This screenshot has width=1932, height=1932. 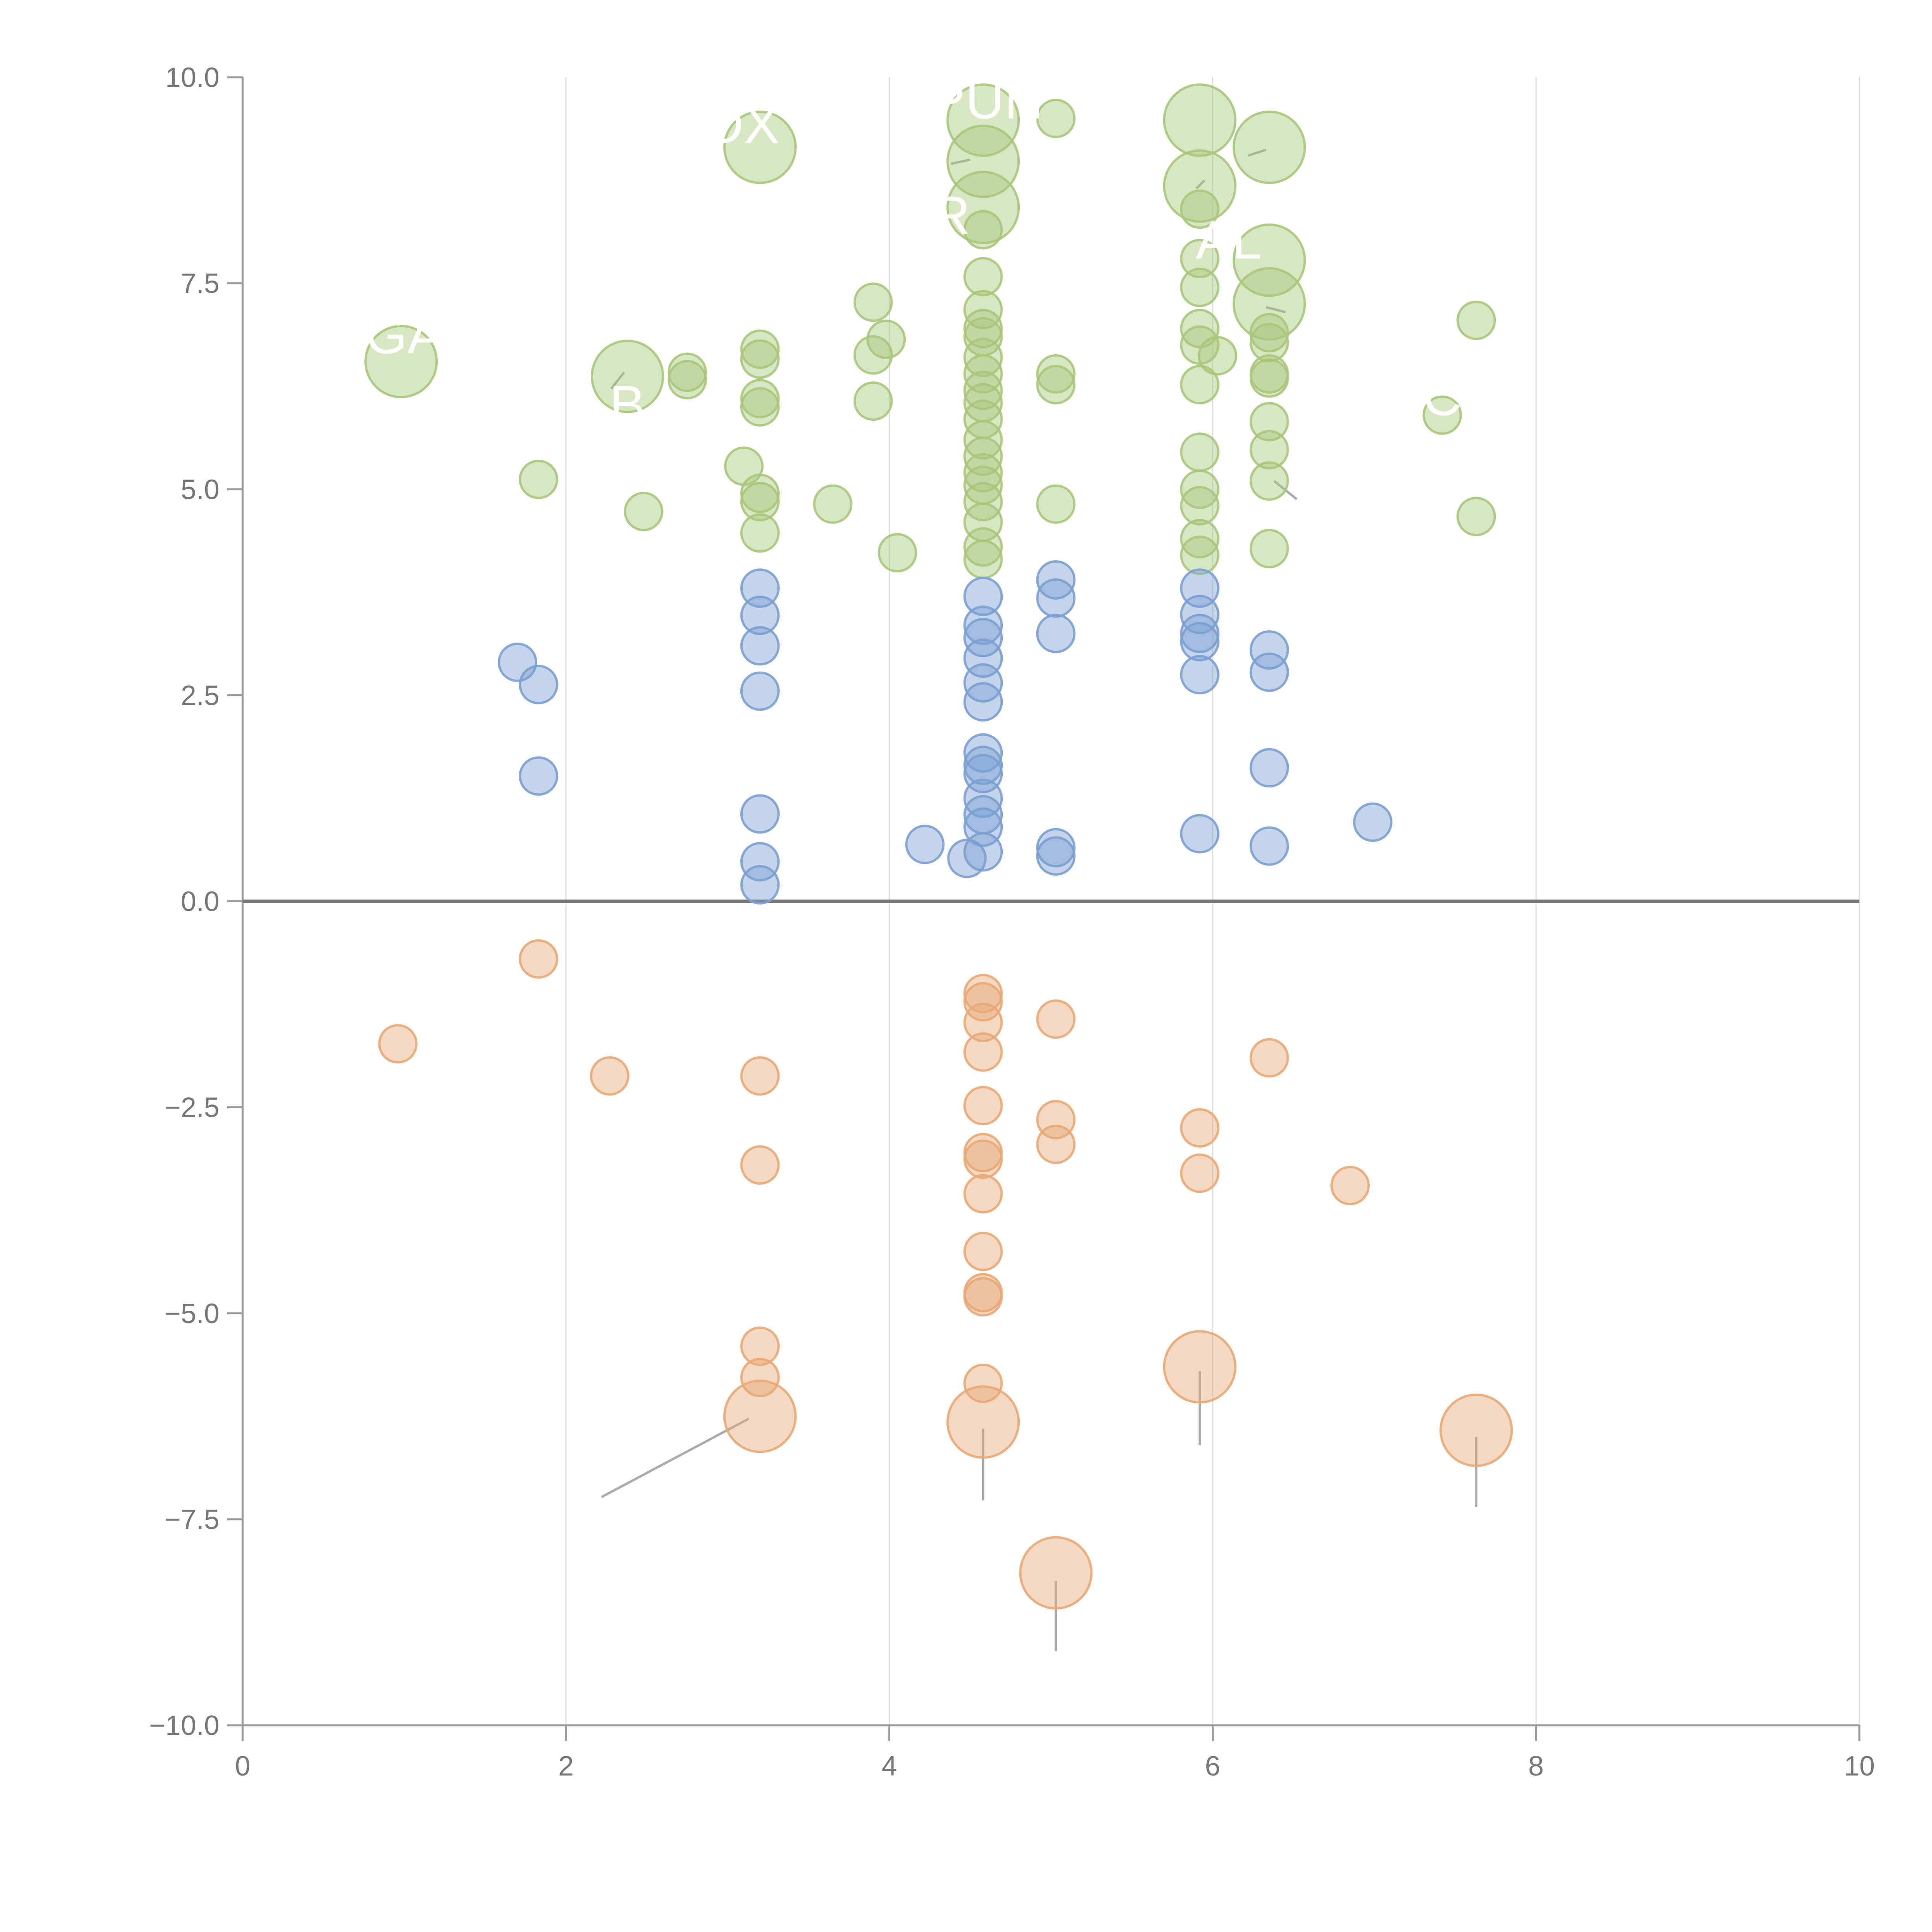 What do you see at coordinates (986, 100) in the screenshot?
I see `point-label: PUN` at bounding box center [986, 100].